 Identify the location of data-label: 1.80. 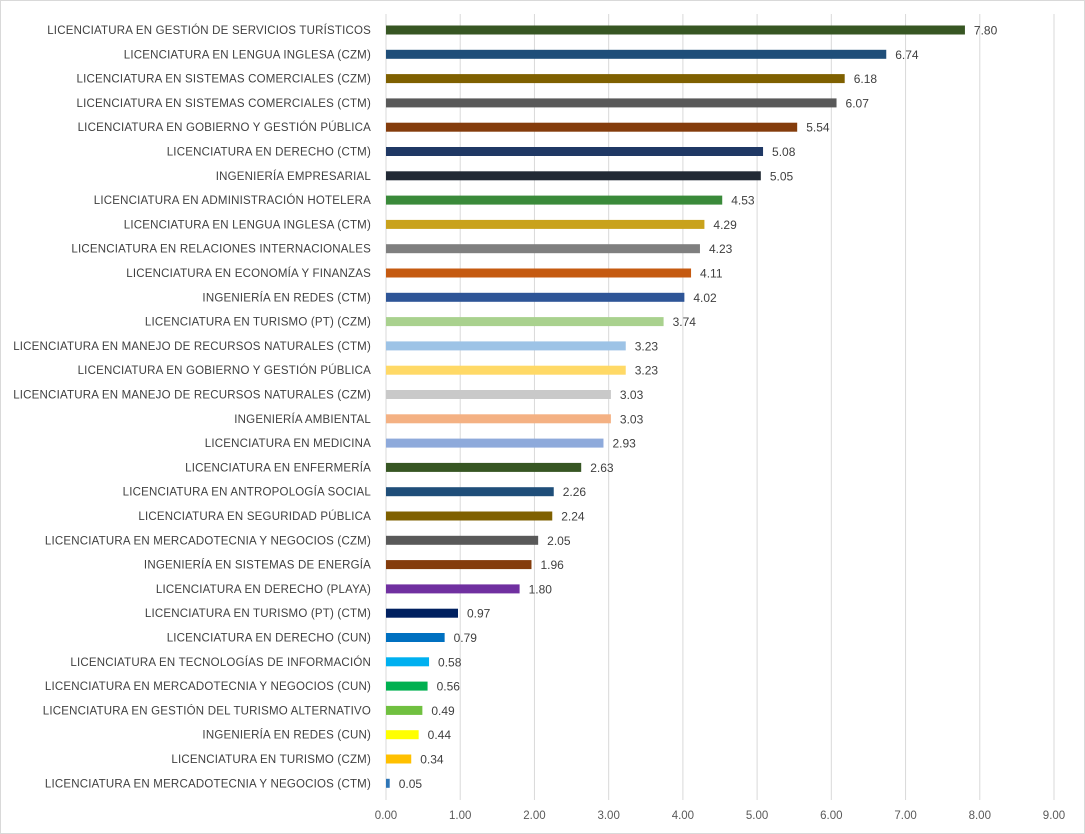
(541, 589).